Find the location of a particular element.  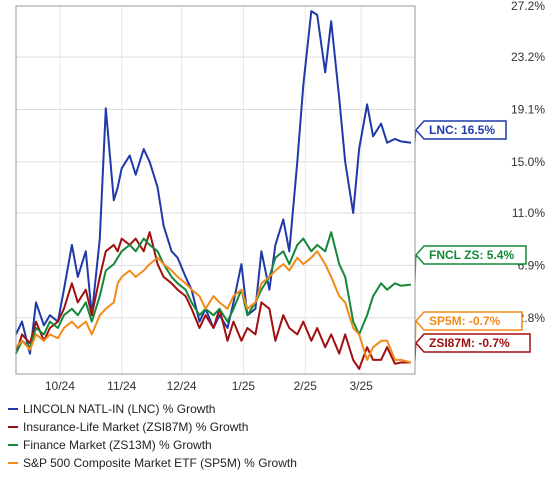

end-label: LNC: 16.5% is located at coordinates (460, 131).